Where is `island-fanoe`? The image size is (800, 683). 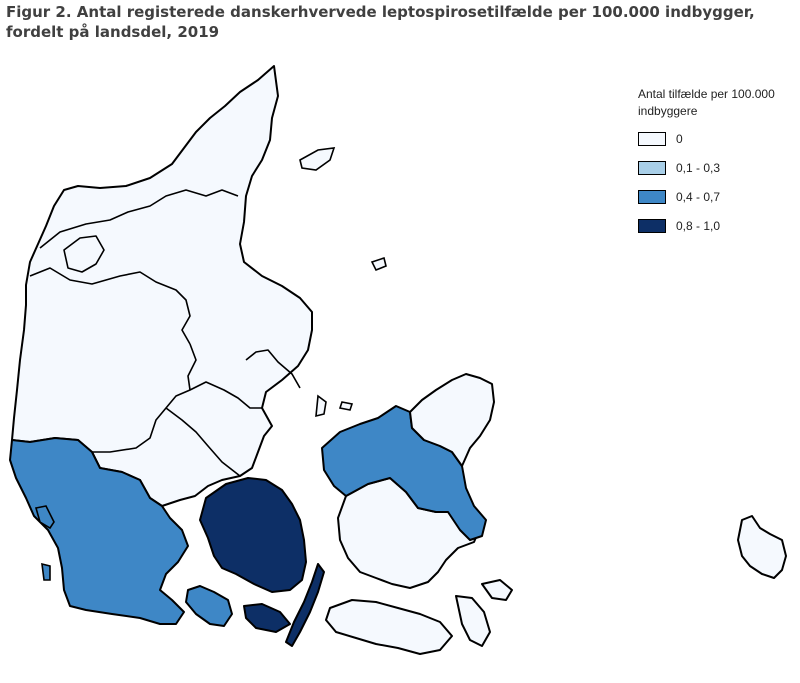
island-fanoe is located at coordinates (44, 517).